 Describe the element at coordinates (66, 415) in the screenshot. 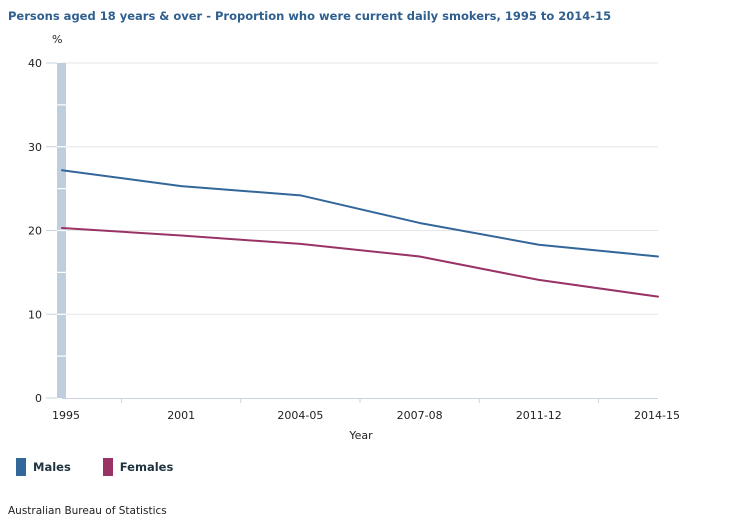

I see `x-tick-label: 1995` at that location.